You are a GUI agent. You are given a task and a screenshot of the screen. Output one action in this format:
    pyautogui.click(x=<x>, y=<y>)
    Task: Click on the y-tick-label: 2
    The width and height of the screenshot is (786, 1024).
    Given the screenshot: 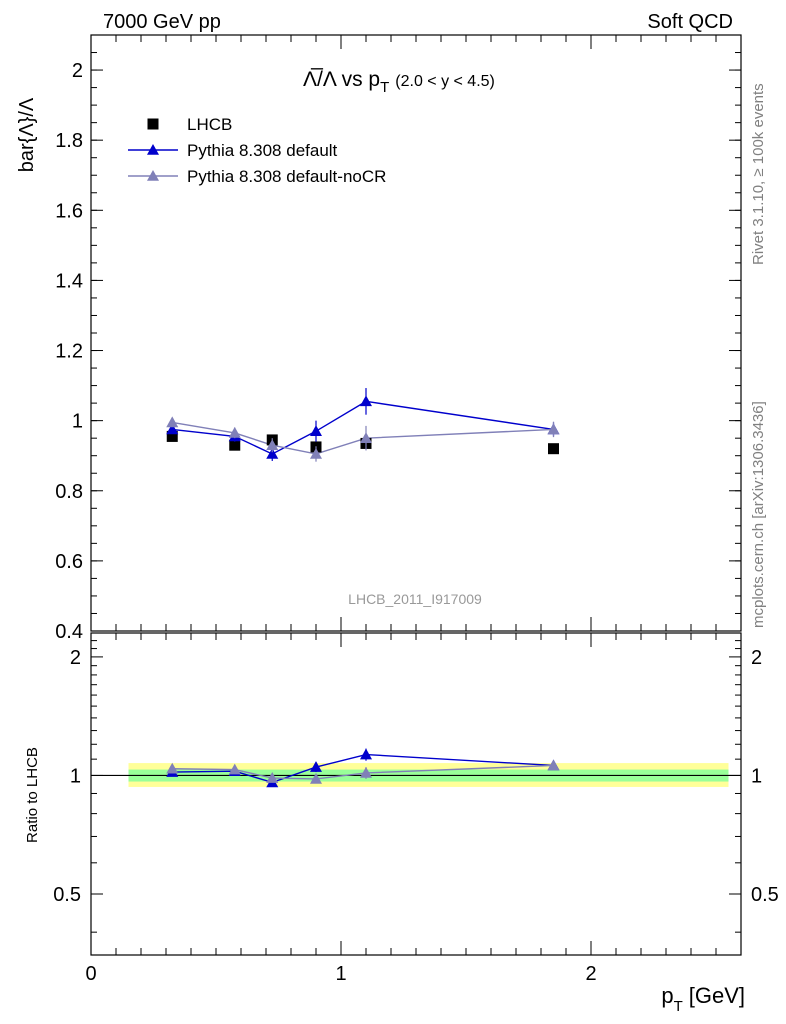 What is the action you would take?
    pyautogui.click(x=77, y=71)
    